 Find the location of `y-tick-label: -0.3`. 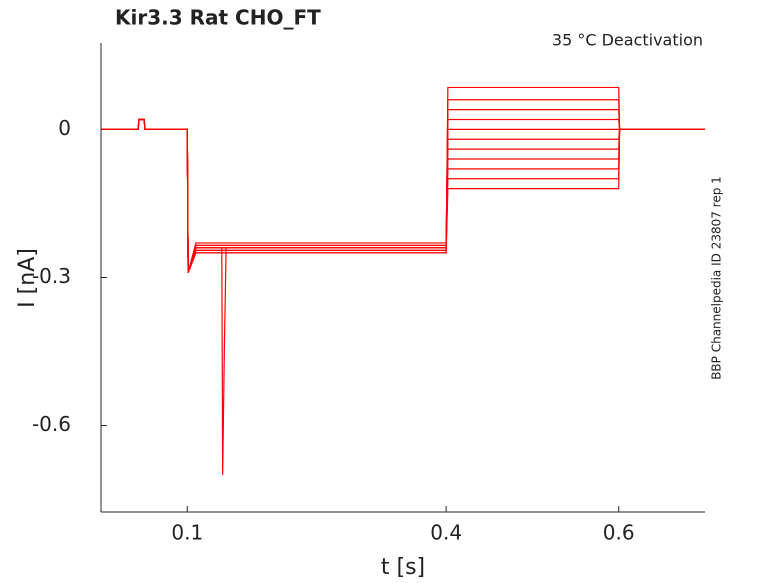

y-tick-label: -0.3 is located at coordinates (51, 276).